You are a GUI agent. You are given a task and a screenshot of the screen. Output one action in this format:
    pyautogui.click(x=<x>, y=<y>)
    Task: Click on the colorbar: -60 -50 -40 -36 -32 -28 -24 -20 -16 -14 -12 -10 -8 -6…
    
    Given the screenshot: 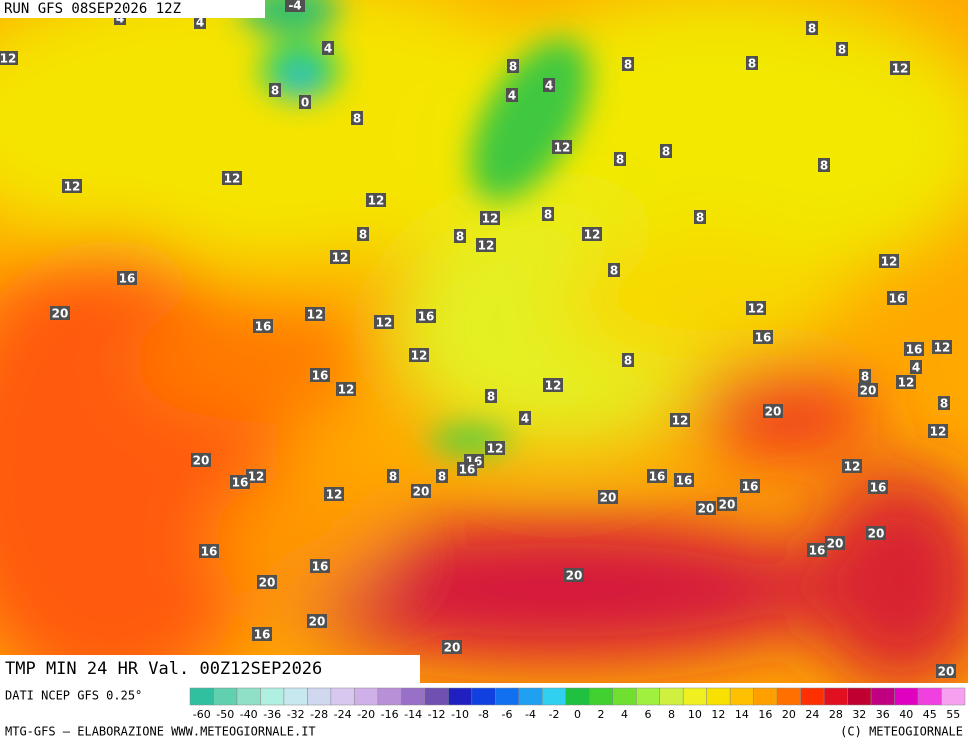 What is the action you would take?
    pyautogui.click(x=577, y=704)
    